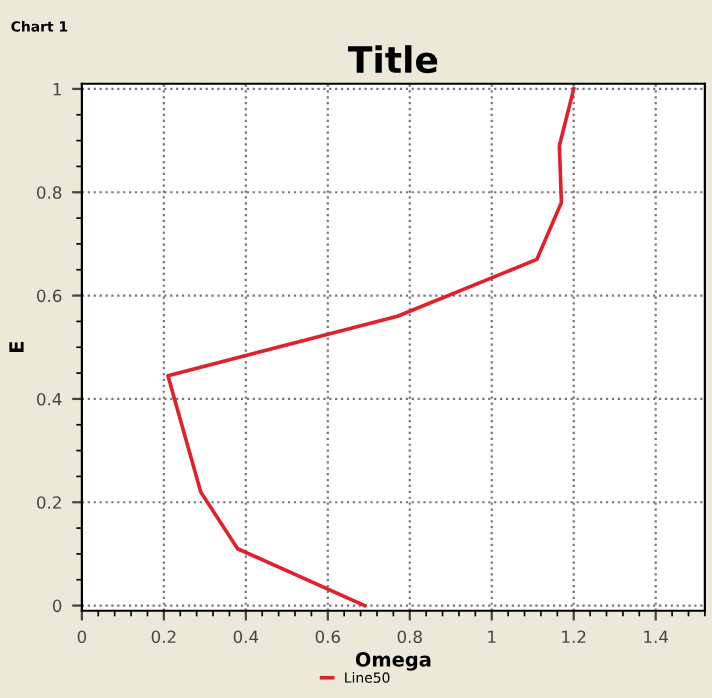  I want to click on x-tick-label: 1.2, so click(574, 636).